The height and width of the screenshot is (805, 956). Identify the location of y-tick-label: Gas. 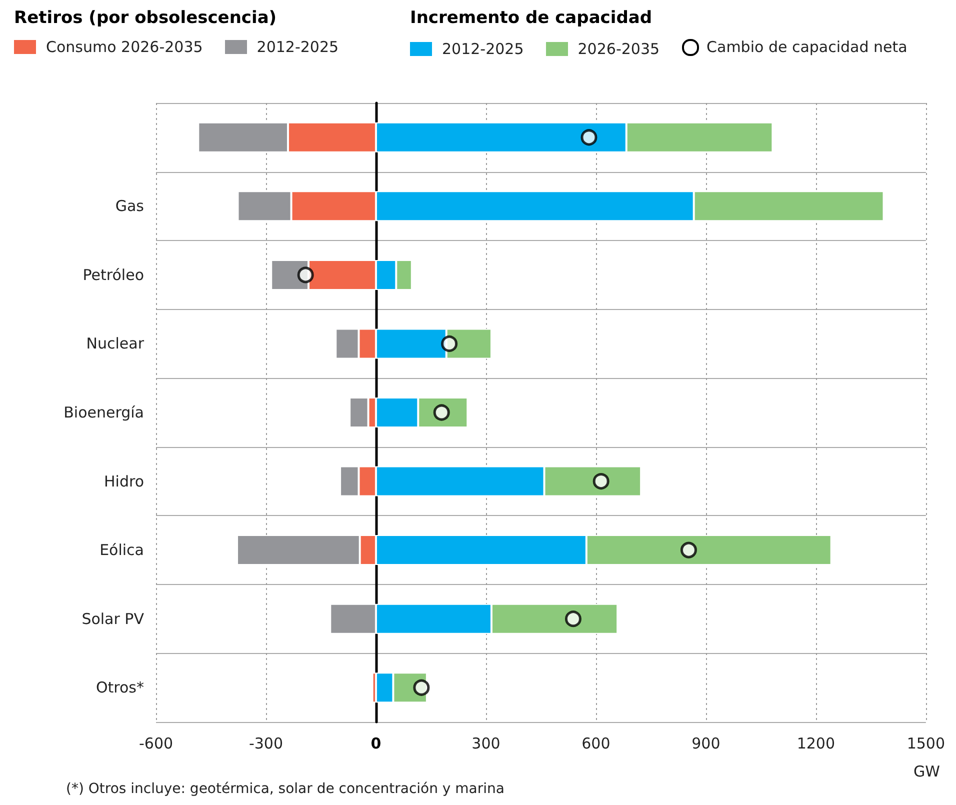
(129, 206).